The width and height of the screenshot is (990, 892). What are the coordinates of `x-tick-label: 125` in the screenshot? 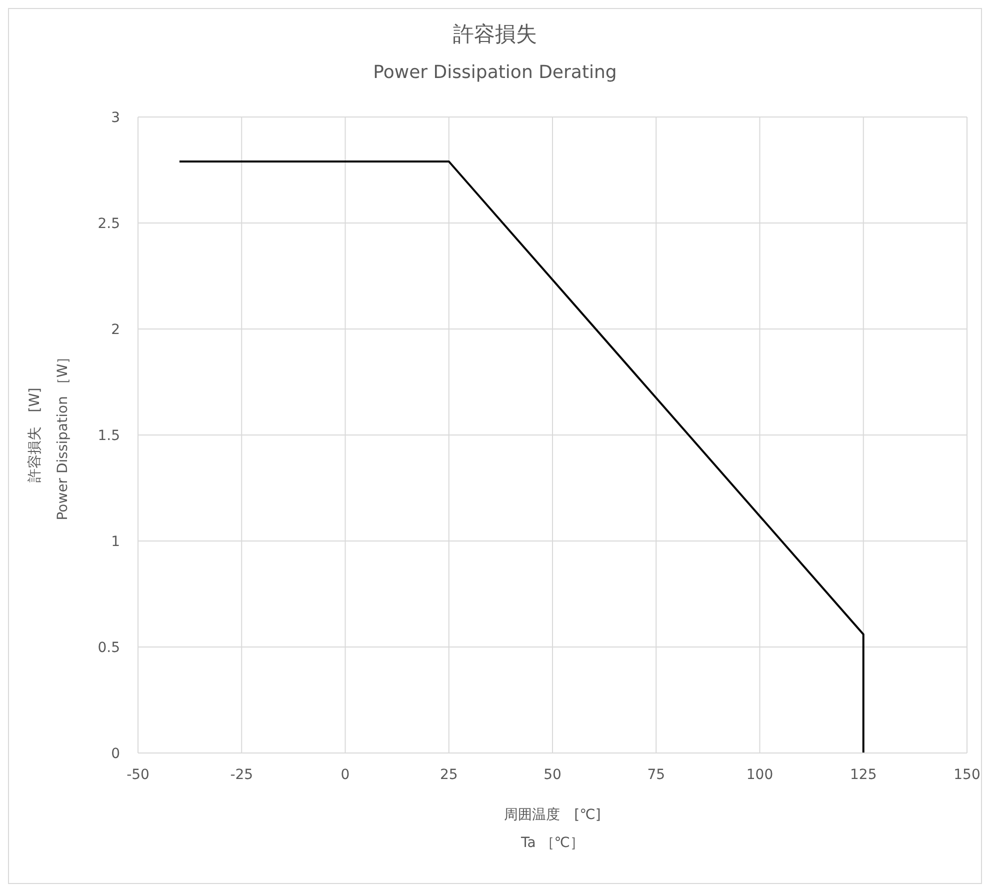 It's located at (863, 774).